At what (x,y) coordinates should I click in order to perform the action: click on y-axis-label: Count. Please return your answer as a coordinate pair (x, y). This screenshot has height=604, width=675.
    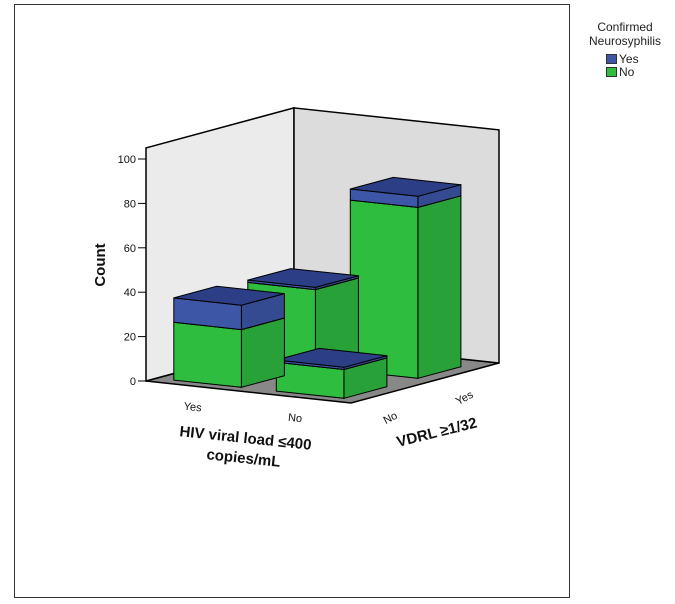
    Looking at the image, I should click on (100, 264).